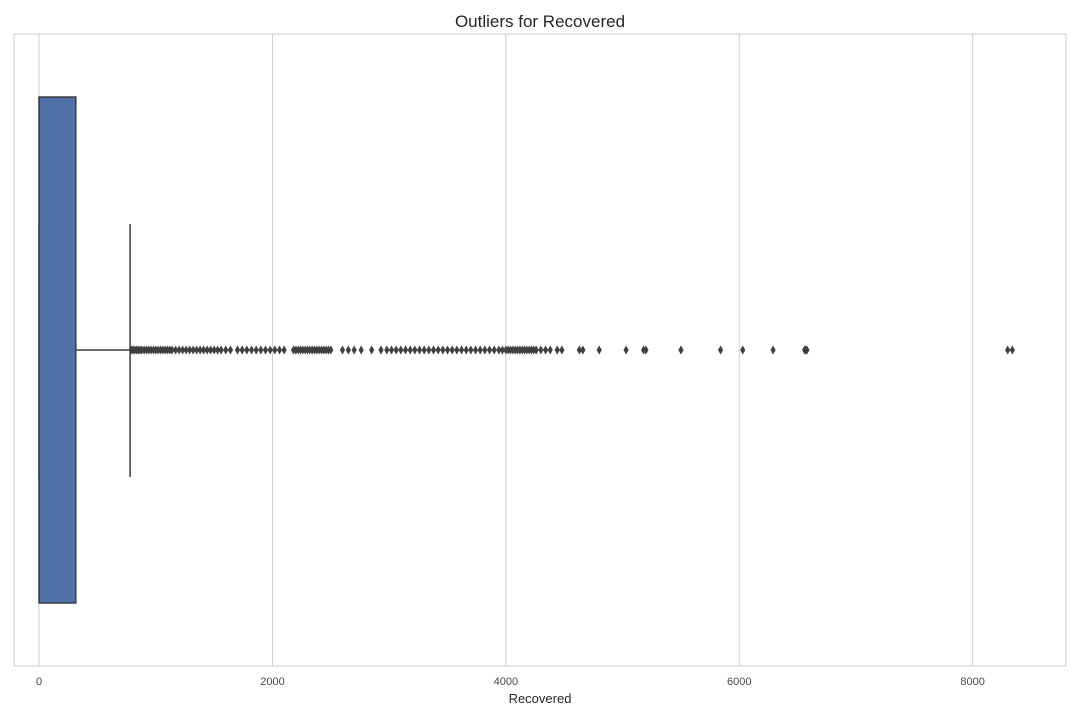 This screenshot has height=720, width=1080. What do you see at coordinates (84, 350) in the screenshot?
I see `box-group` at bounding box center [84, 350].